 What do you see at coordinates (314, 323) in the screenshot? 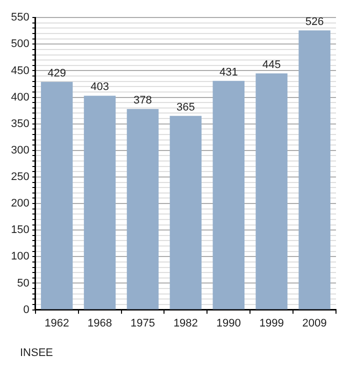
I see `x-tick-label: 2009` at bounding box center [314, 323].